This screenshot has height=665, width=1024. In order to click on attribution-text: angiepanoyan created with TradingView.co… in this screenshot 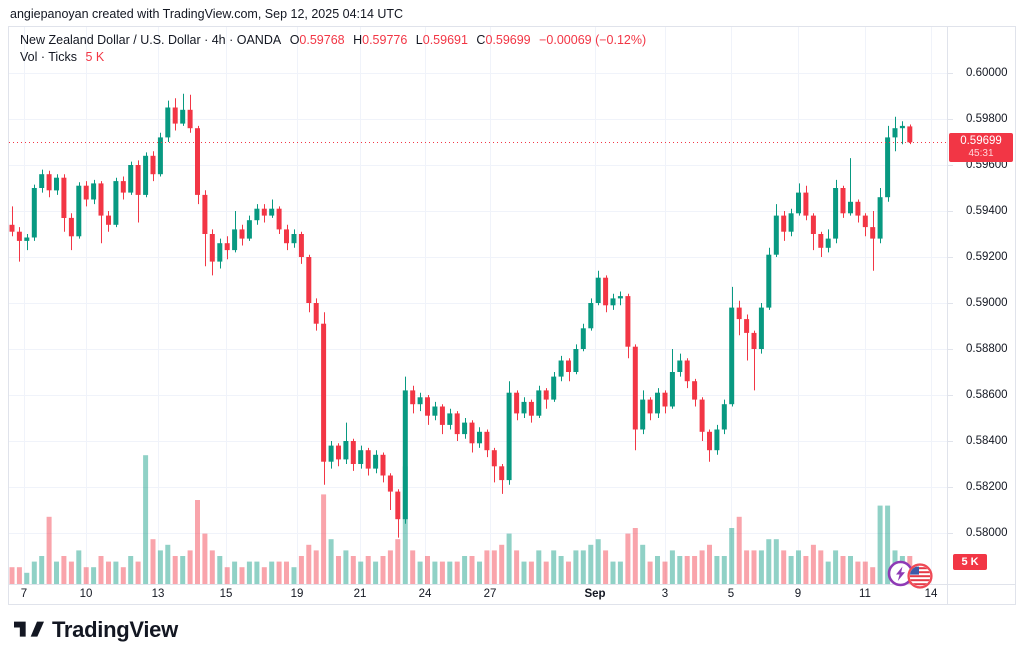, I will do `click(207, 14)`.